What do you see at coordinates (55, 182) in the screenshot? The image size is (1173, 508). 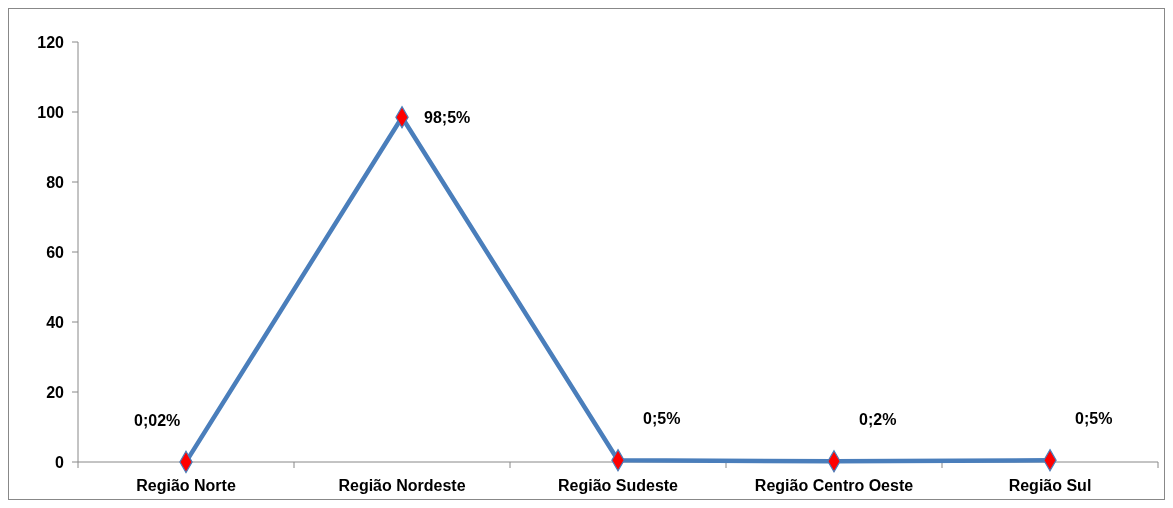 I see `y-tick-label: 80` at bounding box center [55, 182].